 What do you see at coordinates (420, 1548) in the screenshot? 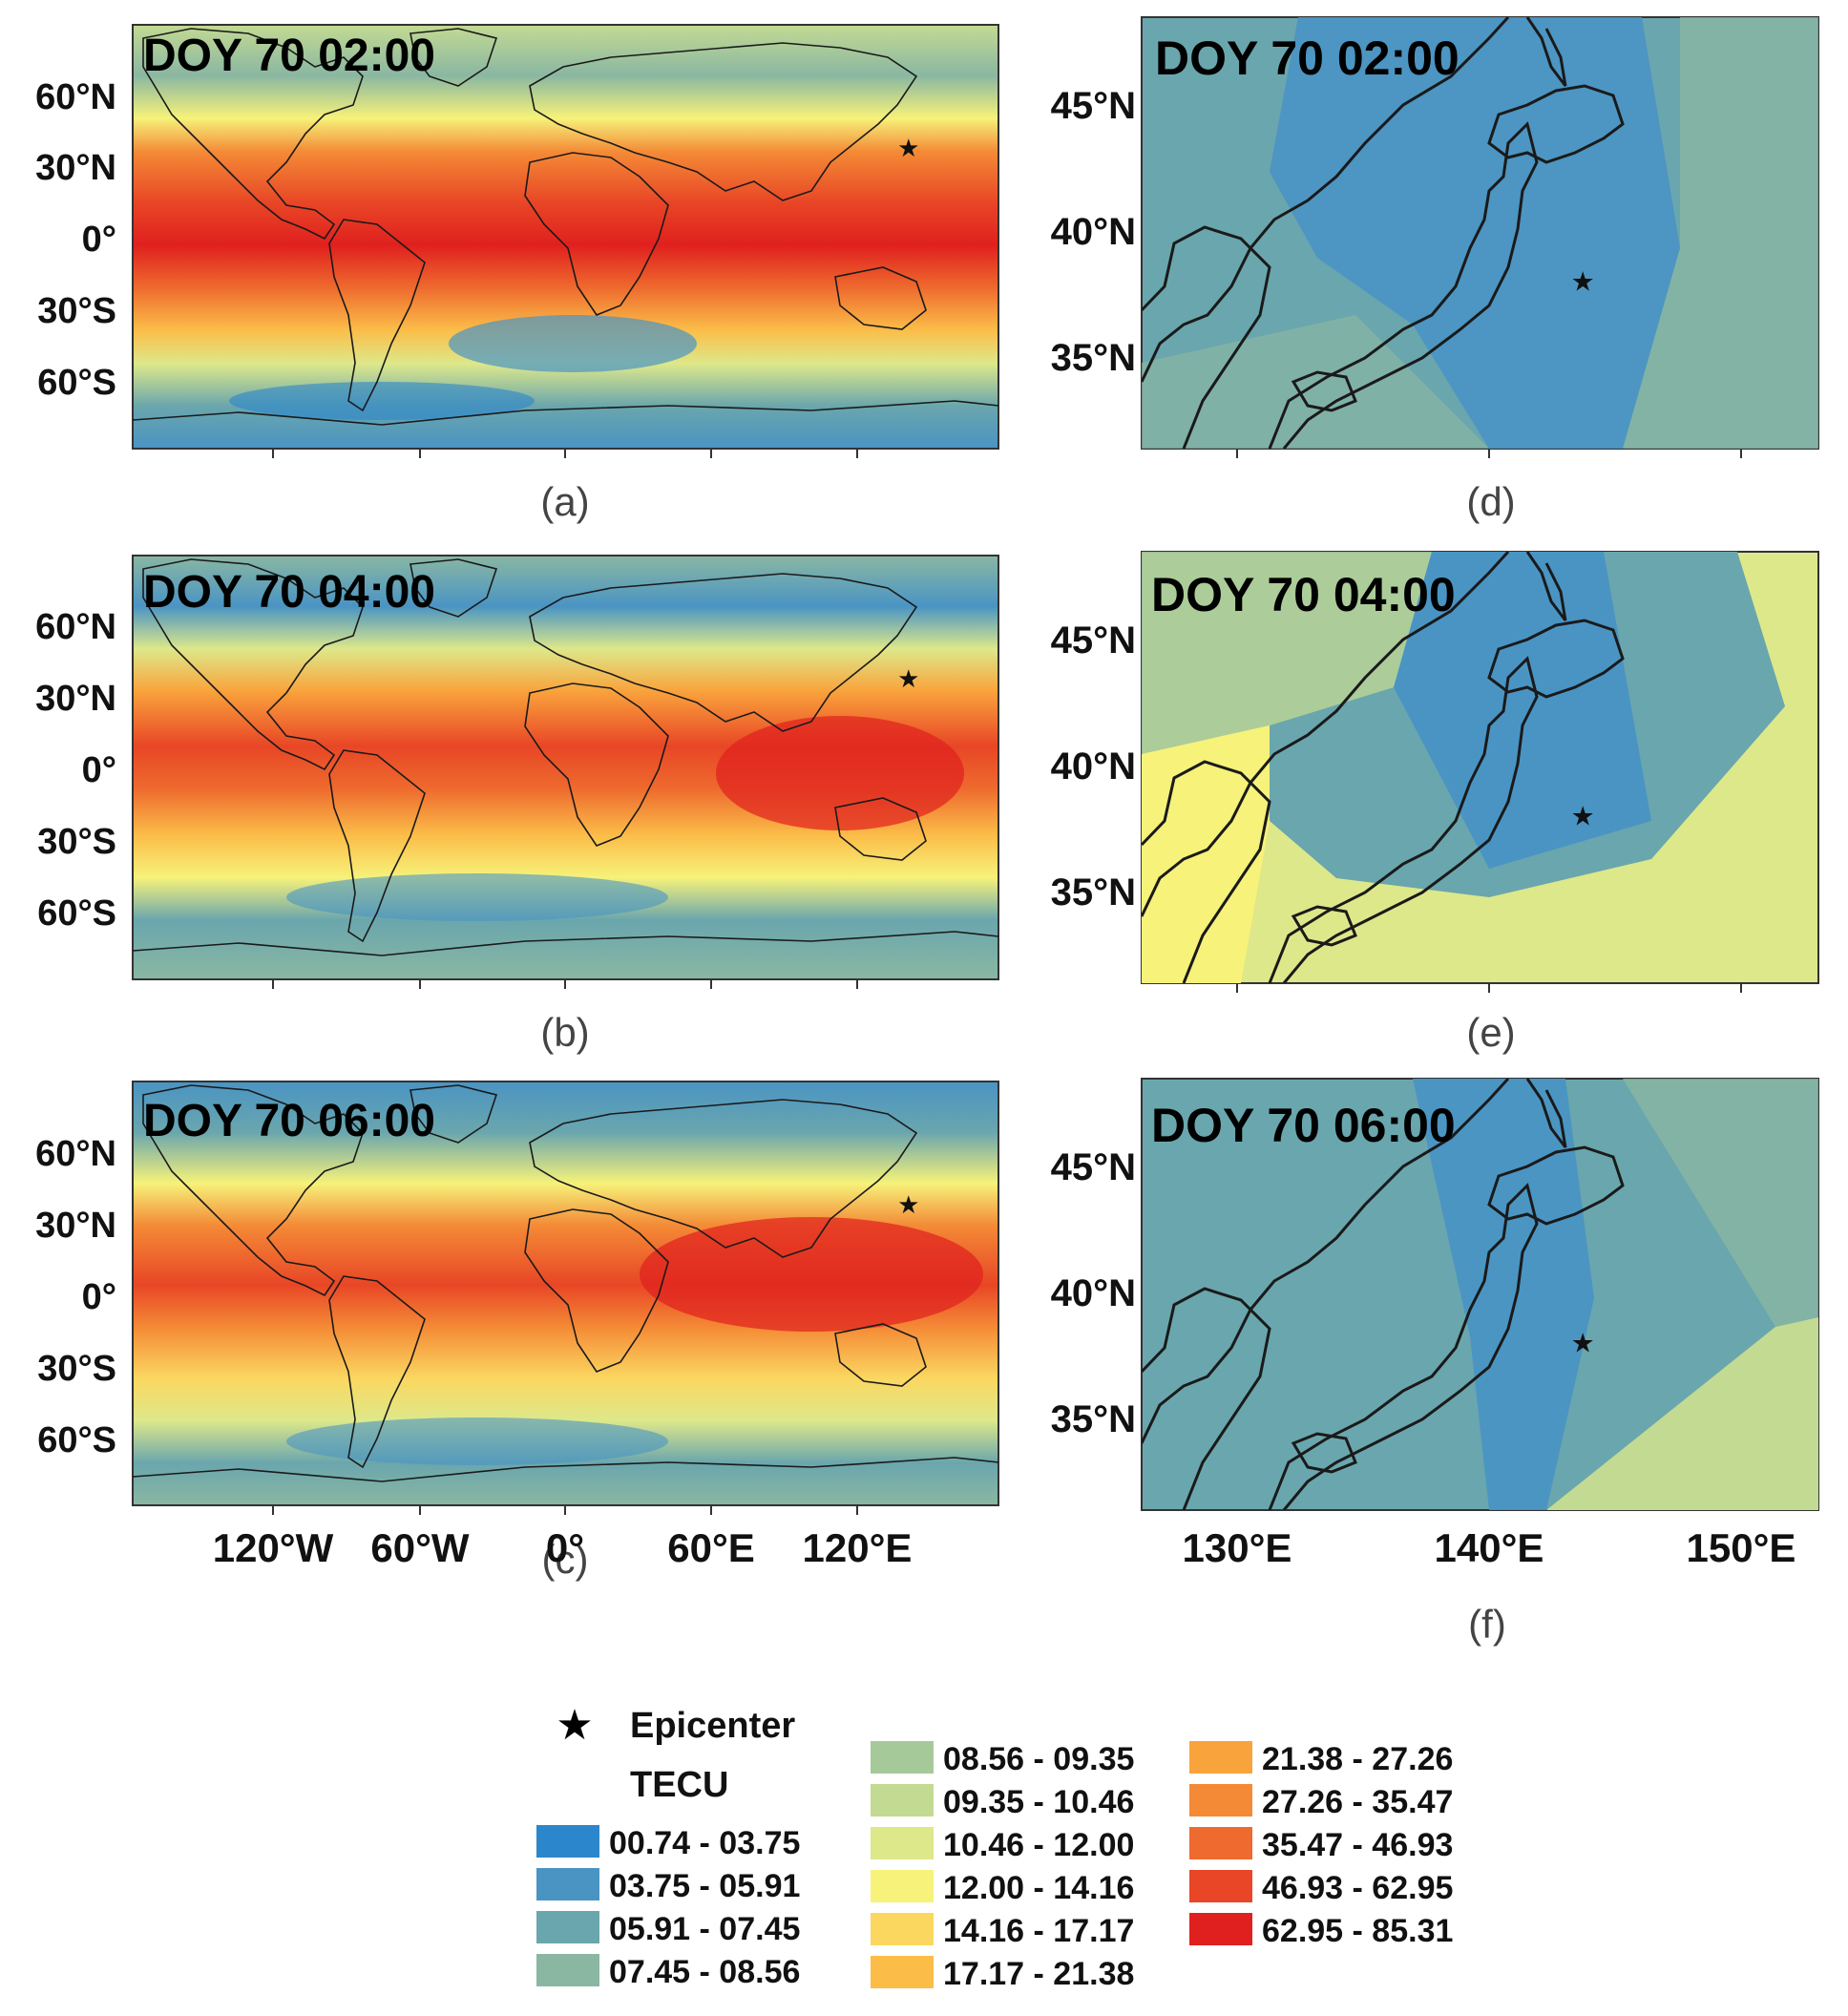
I see `lon-tick: 60°W` at bounding box center [420, 1548].